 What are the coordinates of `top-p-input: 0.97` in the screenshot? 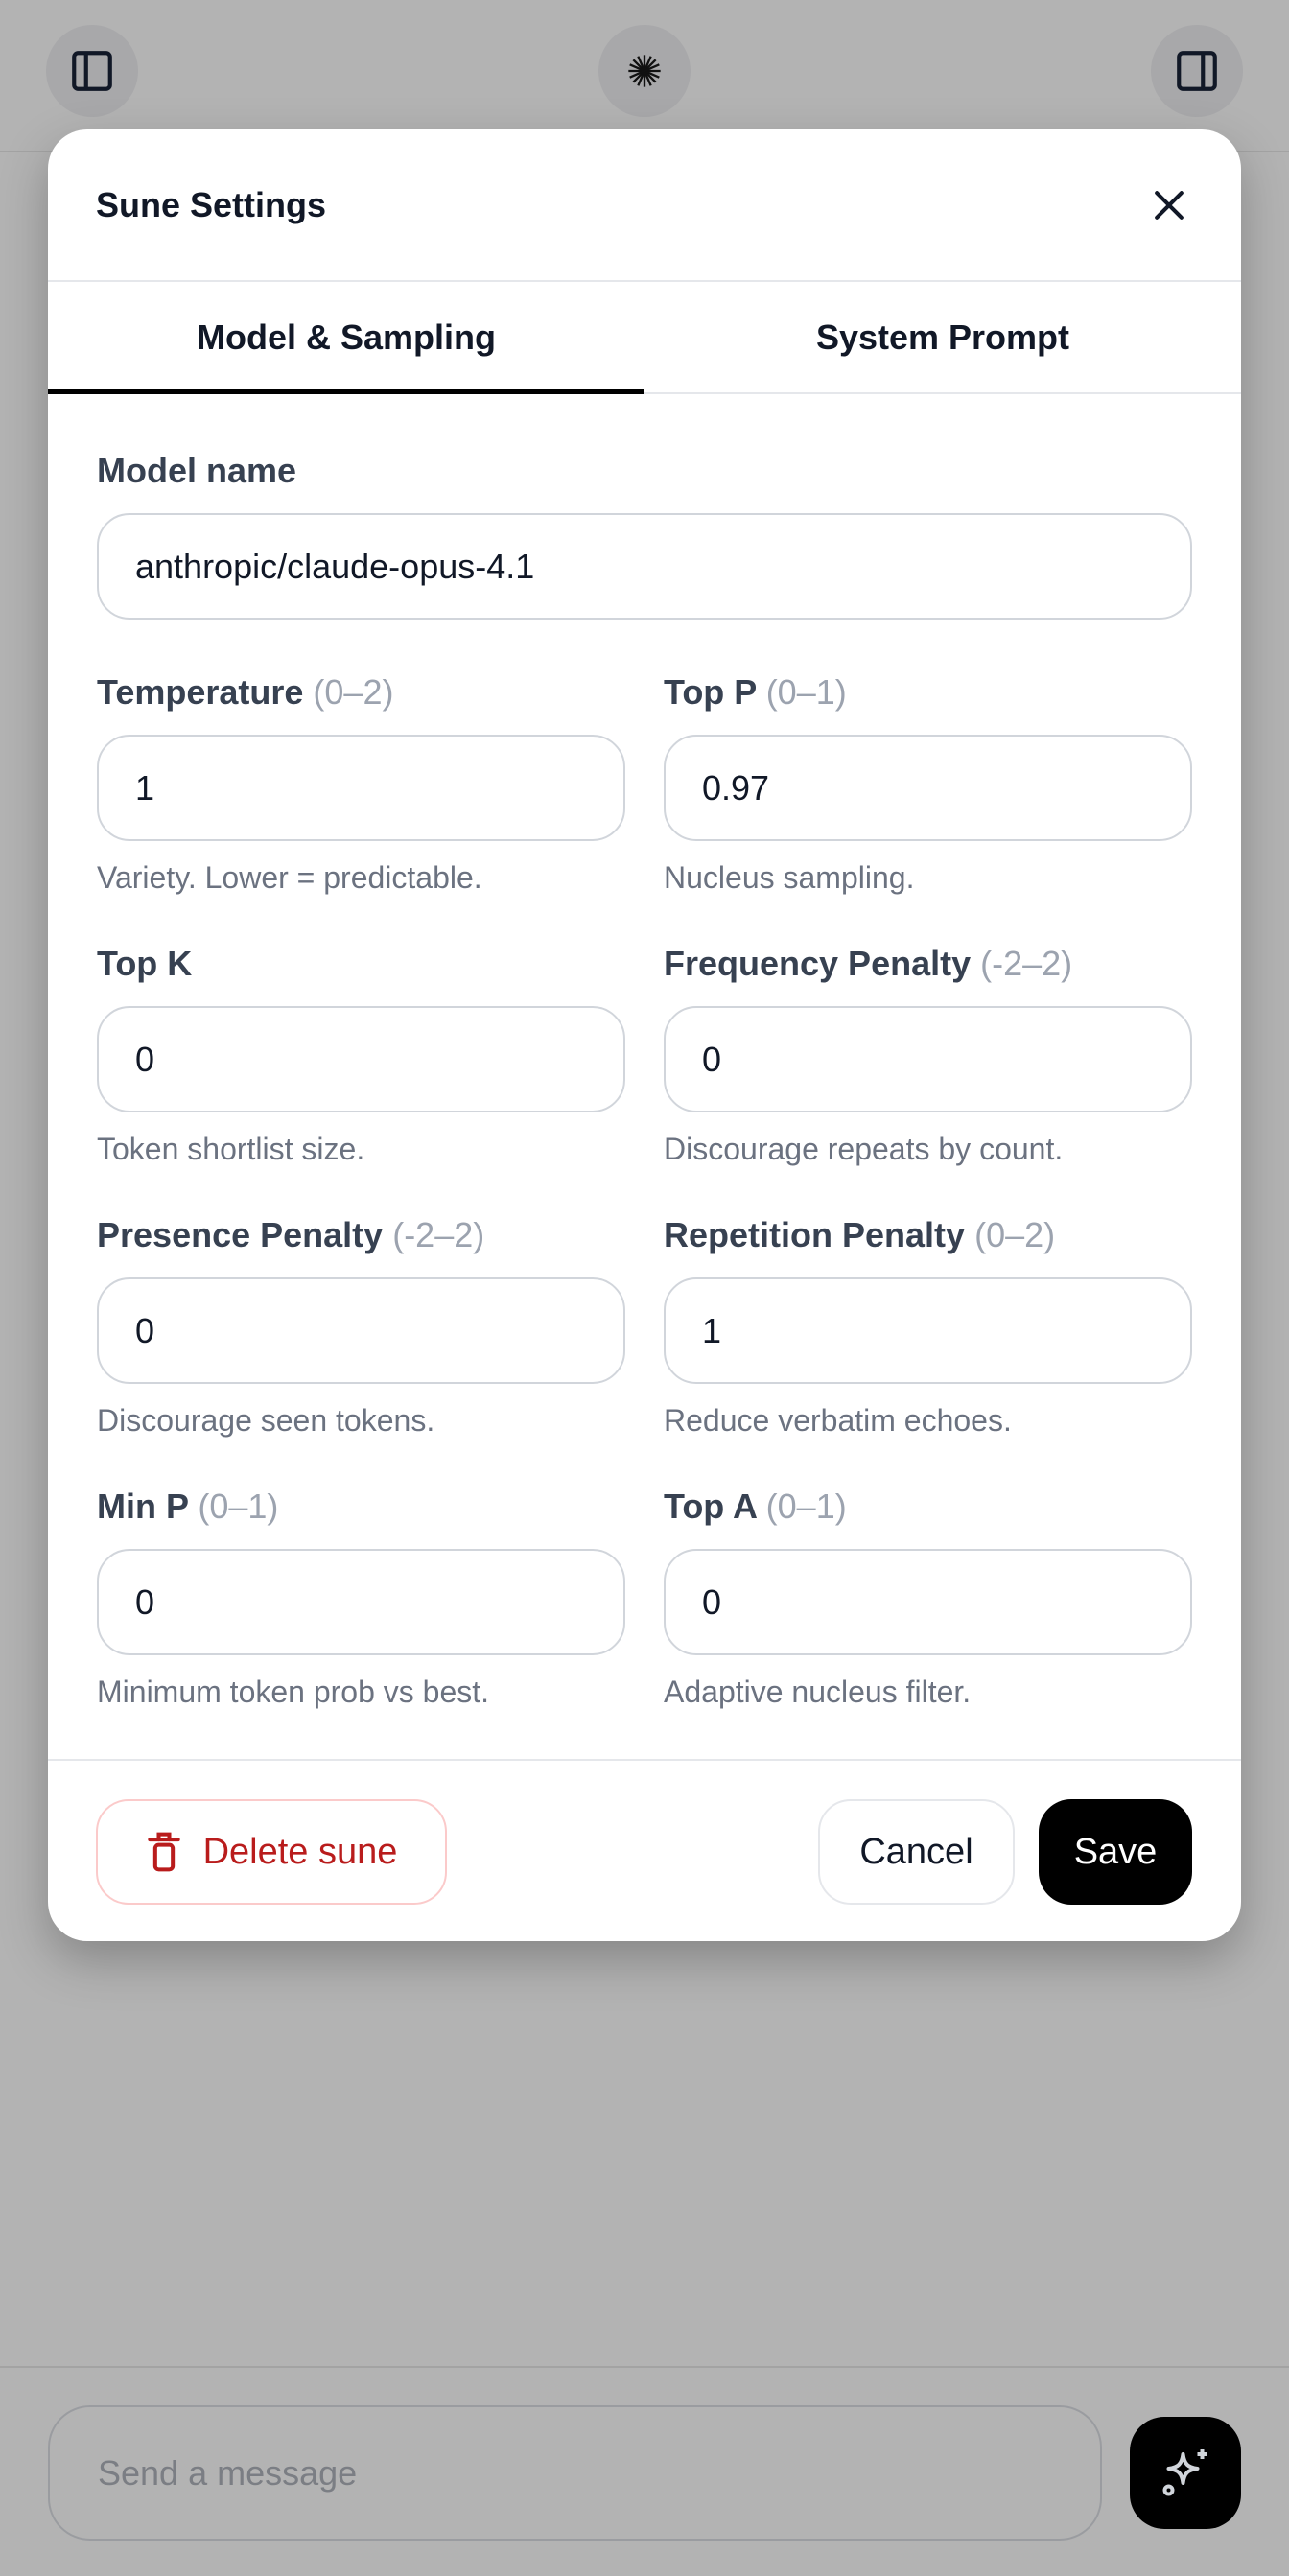 It's located at (928, 788).